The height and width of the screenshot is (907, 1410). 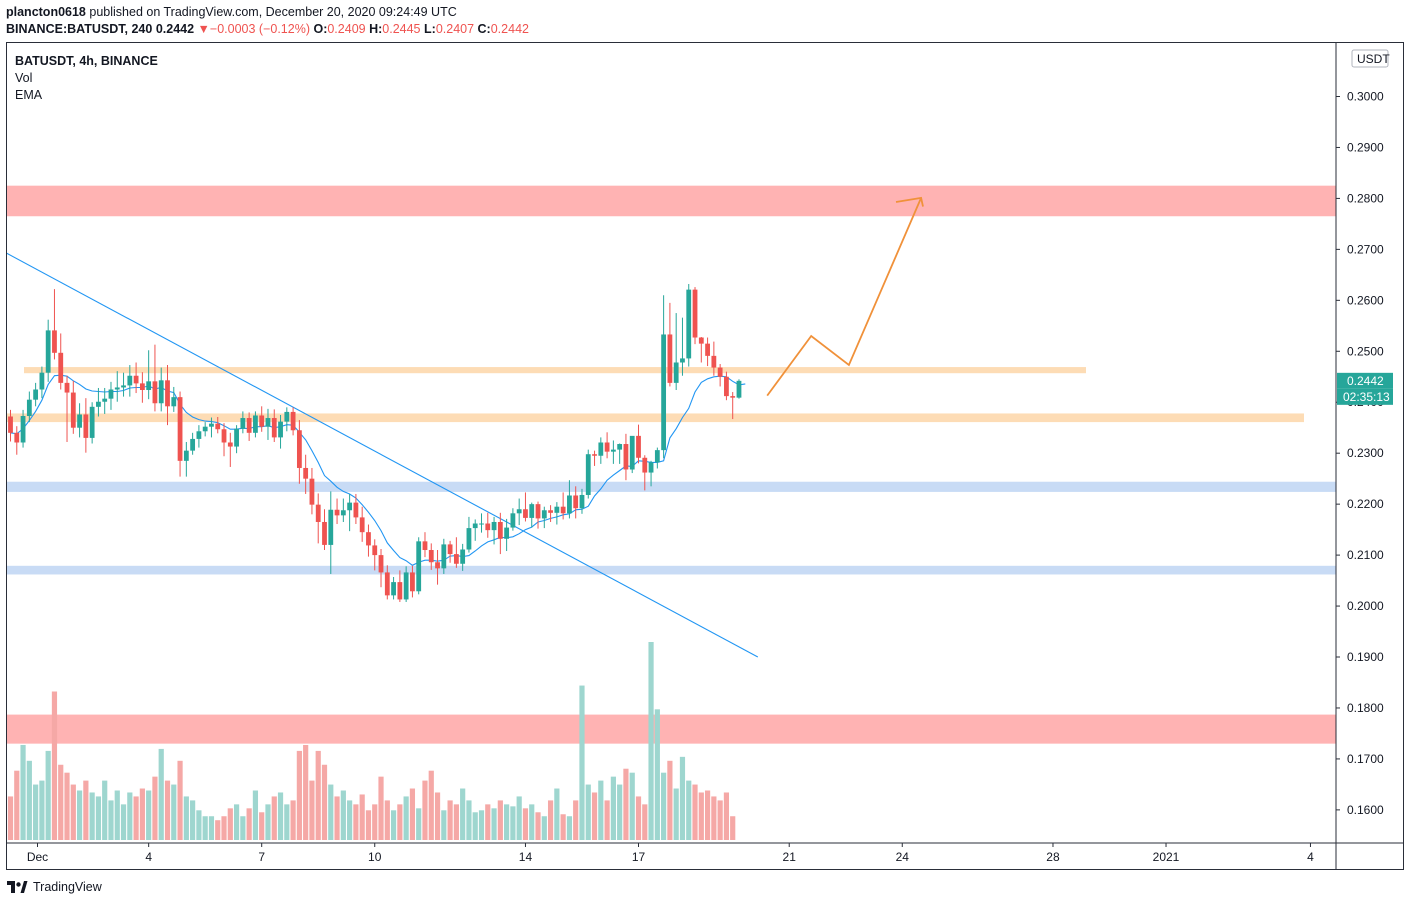 What do you see at coordinates (1365, 555) in the screenshot?
I see `y-tick-label: 0.2100` at bounding box center [1365, 555].